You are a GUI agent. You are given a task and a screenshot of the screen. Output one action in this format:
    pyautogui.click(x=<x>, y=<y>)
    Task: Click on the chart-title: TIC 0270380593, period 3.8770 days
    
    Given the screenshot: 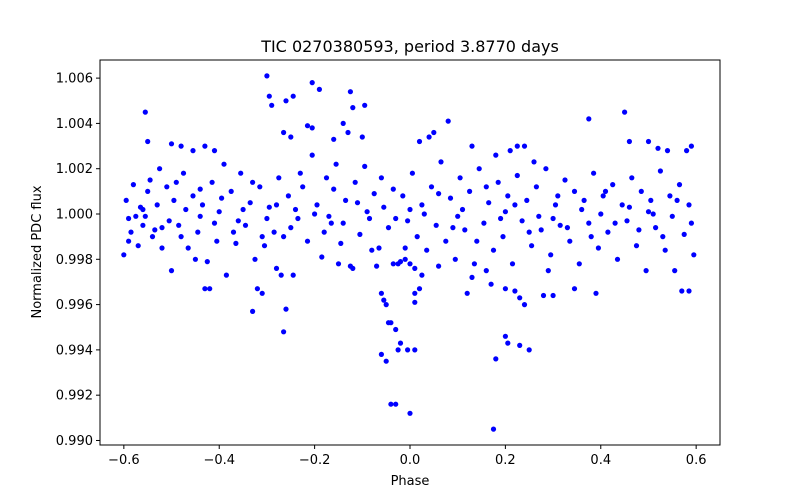 What is the action you would take?
    pyautogui.click(x=409, y=46)
    